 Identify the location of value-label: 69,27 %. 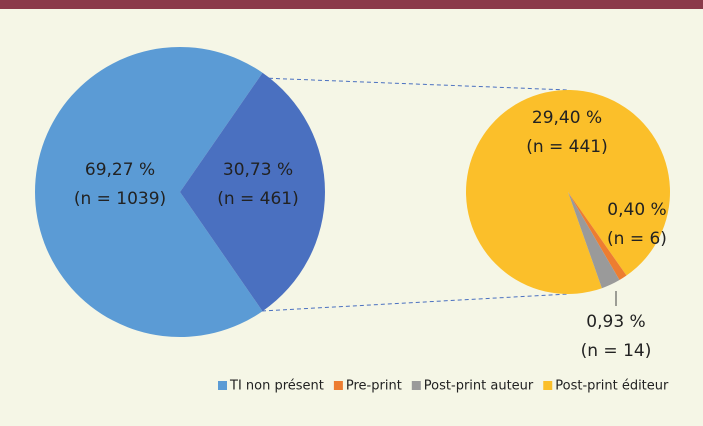
(120, 170).